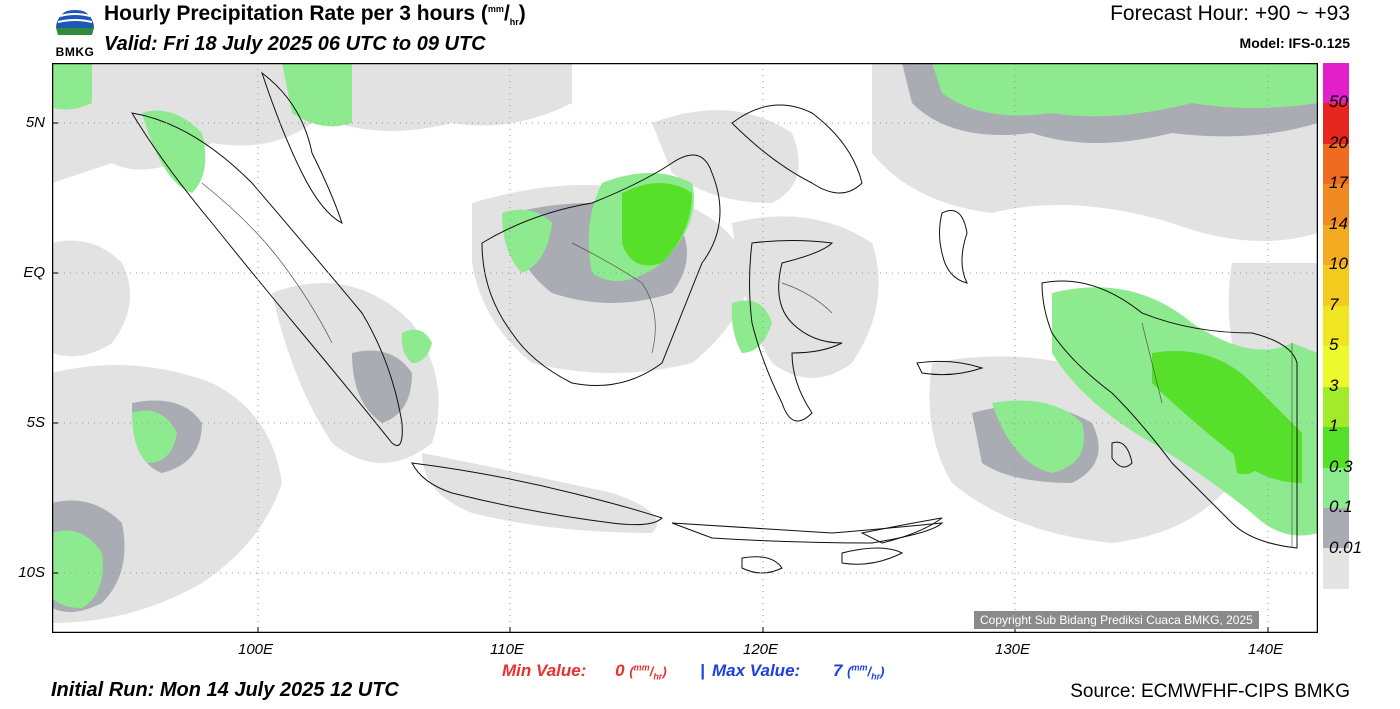 Image resolution: width=1400 pixels, height=709 pixels. I want to click on min-value-group: Min Value: 0 (mm/hr), so click(584, 671).